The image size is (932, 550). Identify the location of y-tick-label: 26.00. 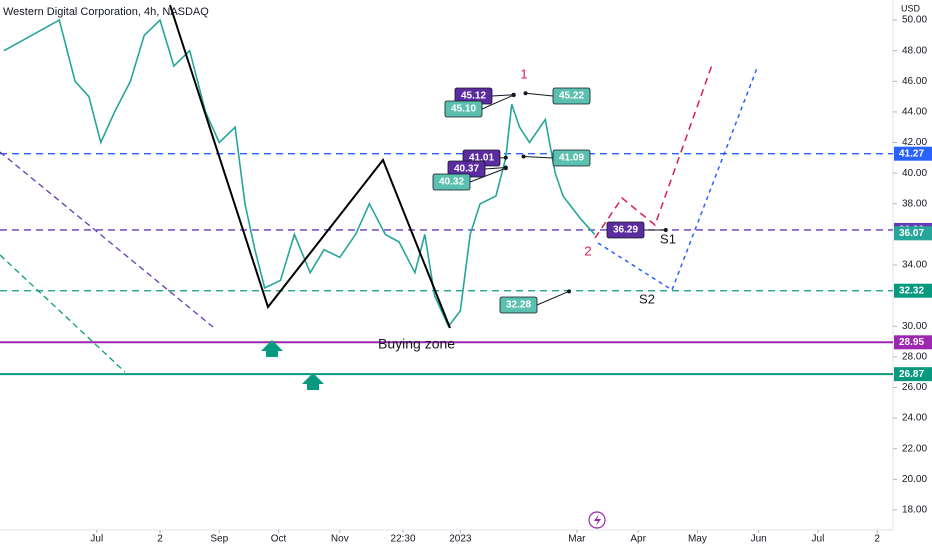
(914, 387).